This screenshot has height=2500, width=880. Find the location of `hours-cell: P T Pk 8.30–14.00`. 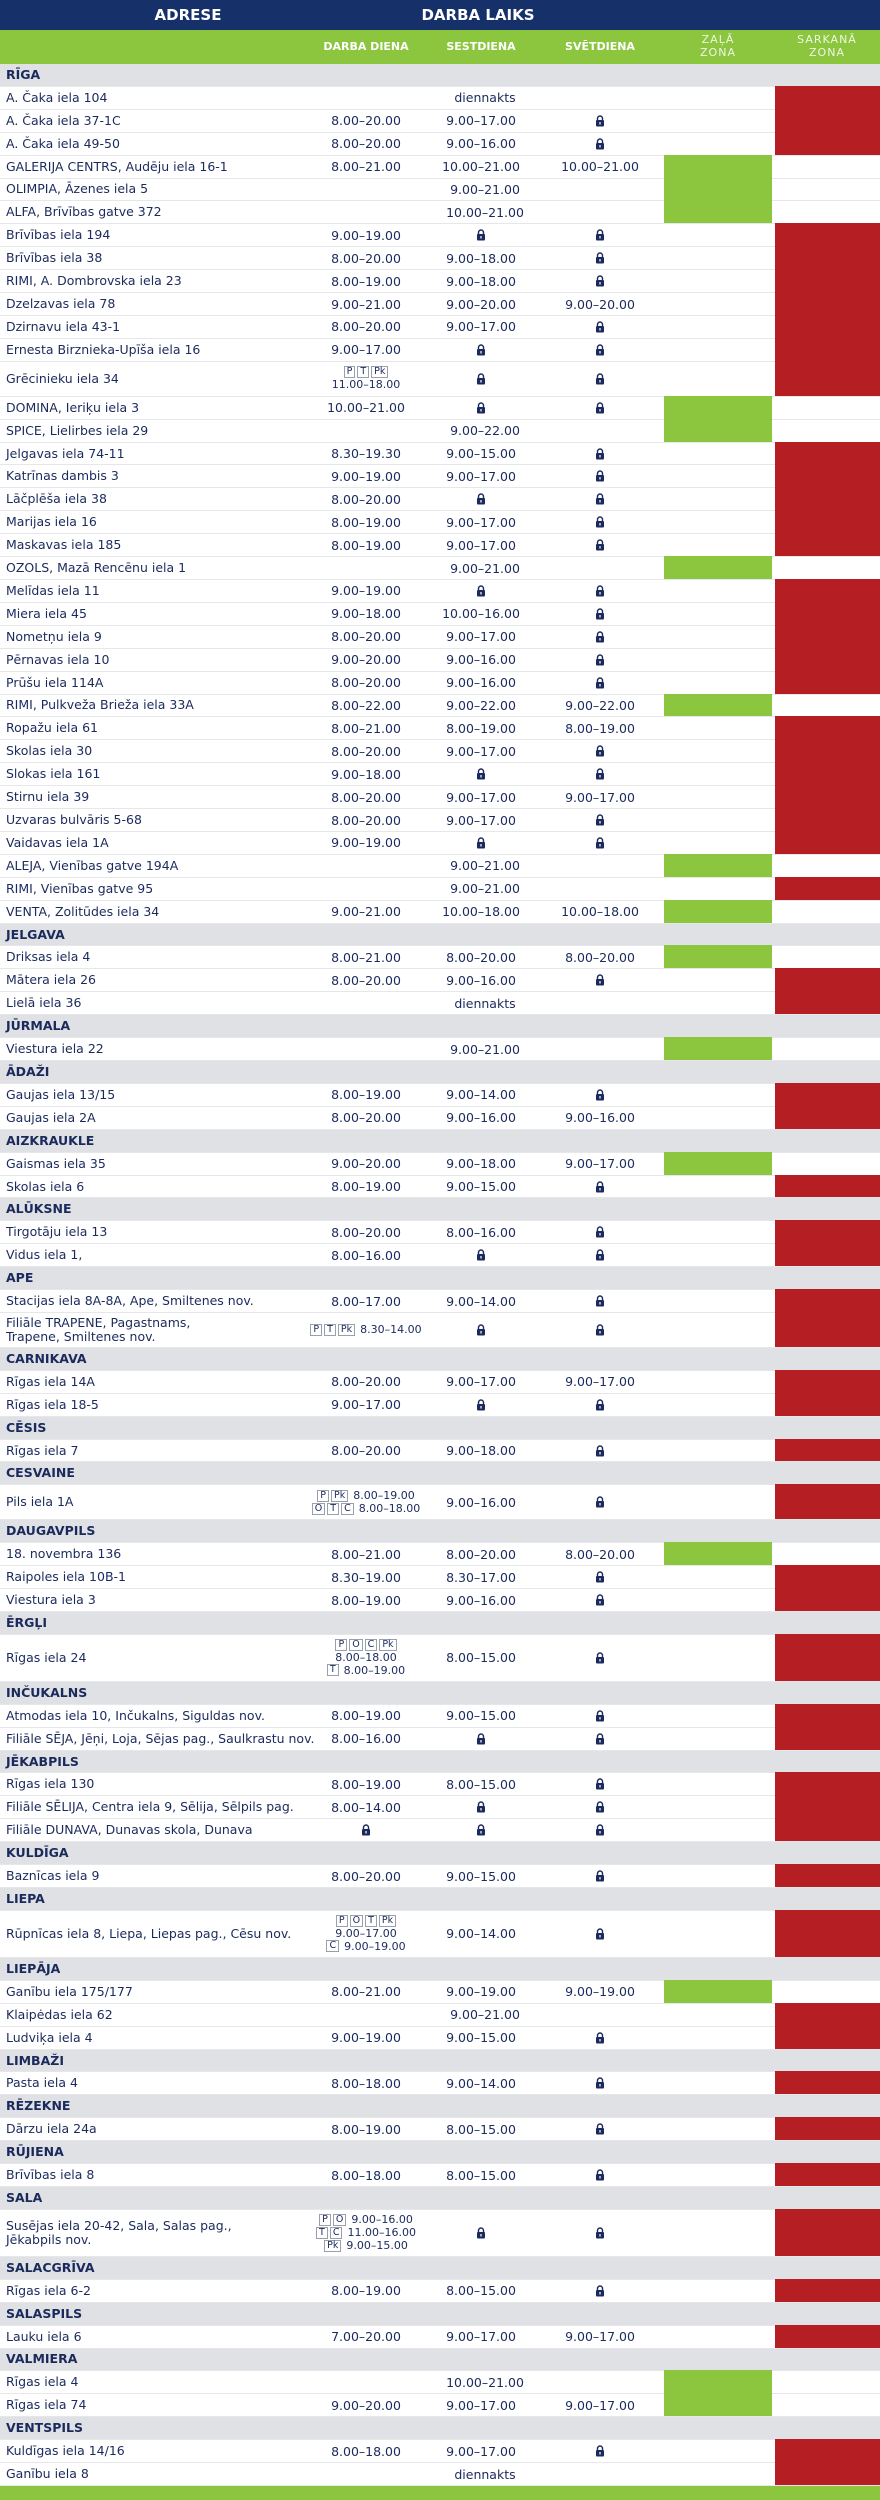

hours-cell: P T Pk 8.30–14.00 is located at coordinates (366, 1330).